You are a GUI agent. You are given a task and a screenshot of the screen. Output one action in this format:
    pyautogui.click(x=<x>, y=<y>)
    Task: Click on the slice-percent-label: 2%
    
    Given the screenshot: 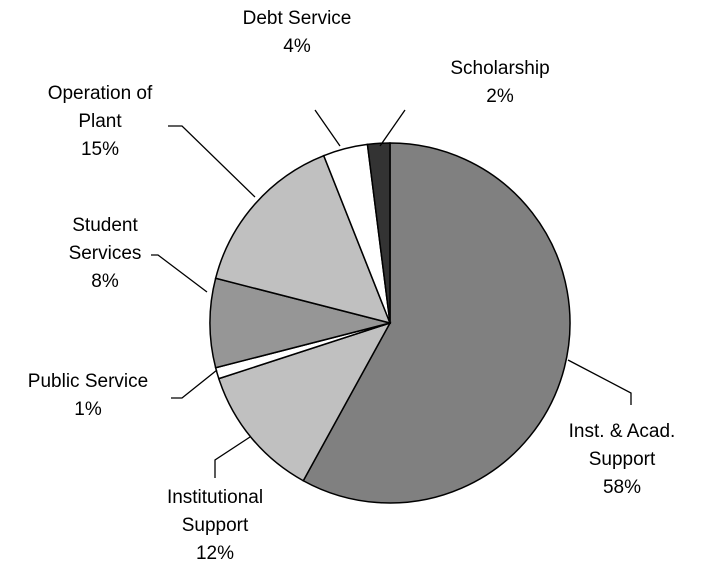 What is the action you would take?
    pyautogui.click(x=500, y=96)
    